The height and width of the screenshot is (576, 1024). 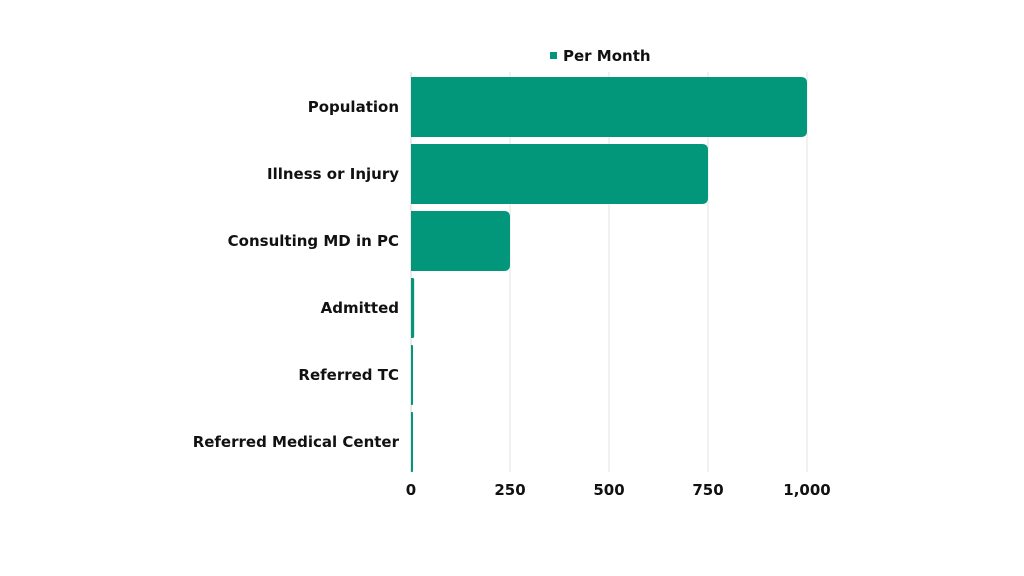 I want to click on x-tick-label: 0, so click(x=411, y=490).